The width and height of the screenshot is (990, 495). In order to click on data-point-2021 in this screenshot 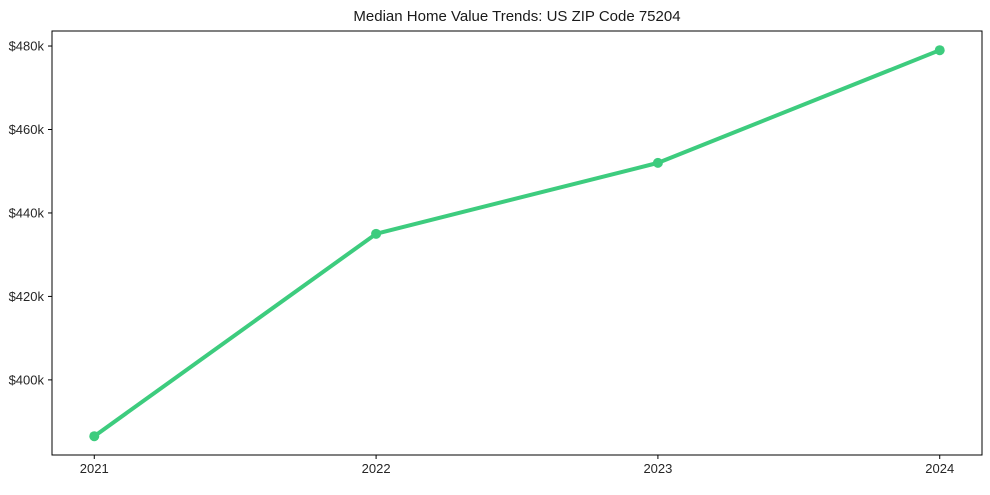, I will do `click(94, 436)`.